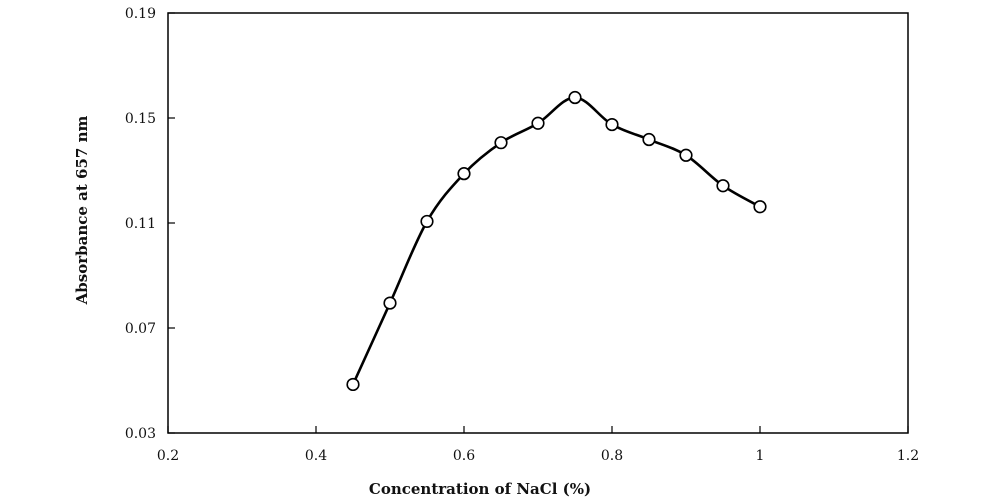  Describe the element at coordinates (480, 489) in the screenshot. I see `x-axis-title: Concentration of NaCl (%)` at that location.